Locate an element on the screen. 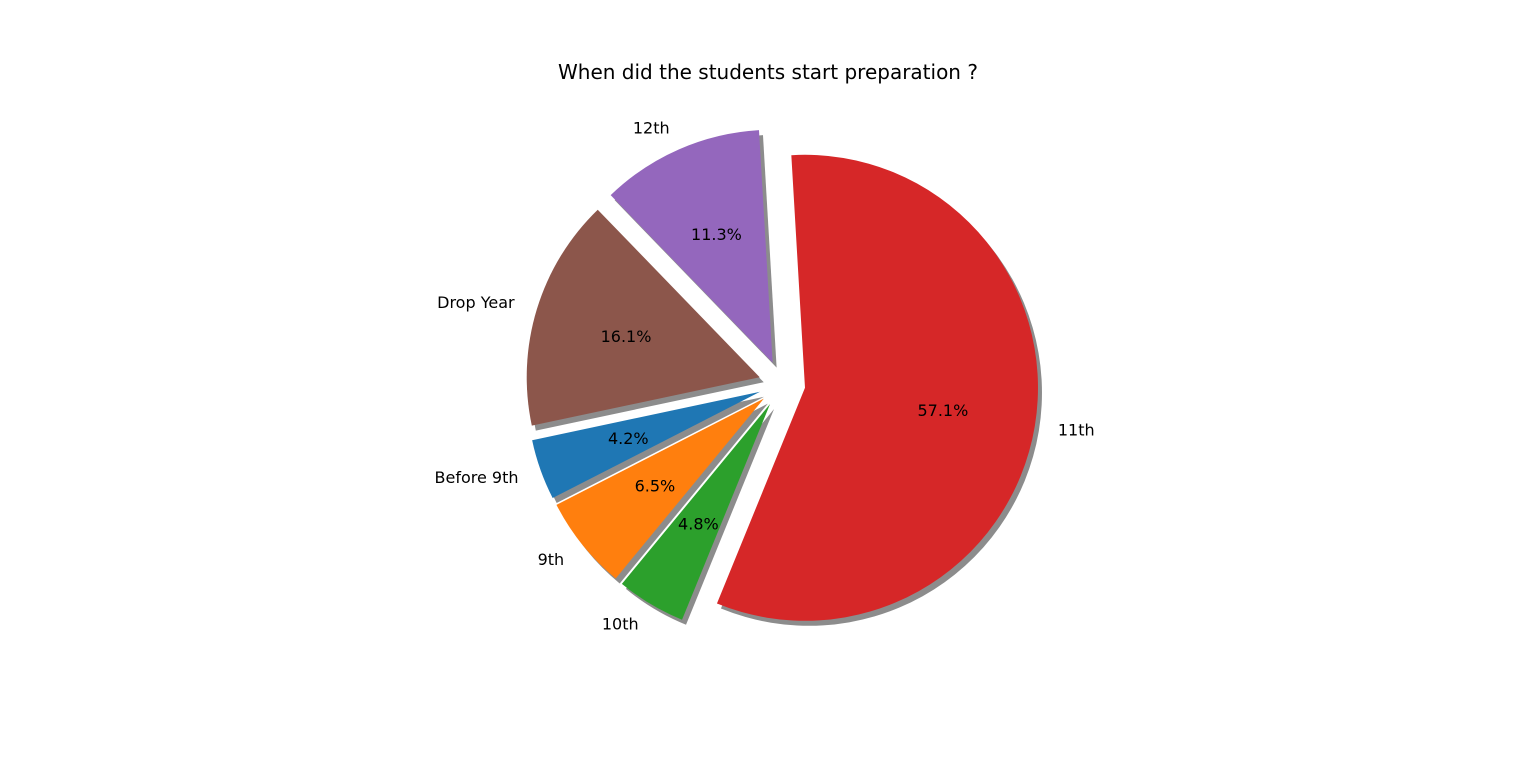  category-label-drop-year: Drop Year is located at coordinates (476, 302).